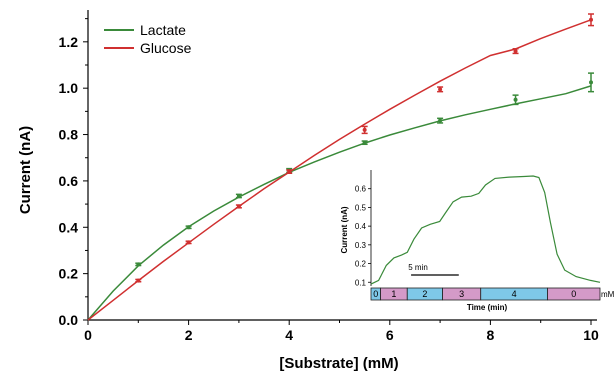 Image resolution: width=614 pixels, height=374 pixels. I want to click on inset-chart: 0.1 0.2 0.3 0.4 0.5 0.6 0 1 2 3 4 0, so click(478, 235).